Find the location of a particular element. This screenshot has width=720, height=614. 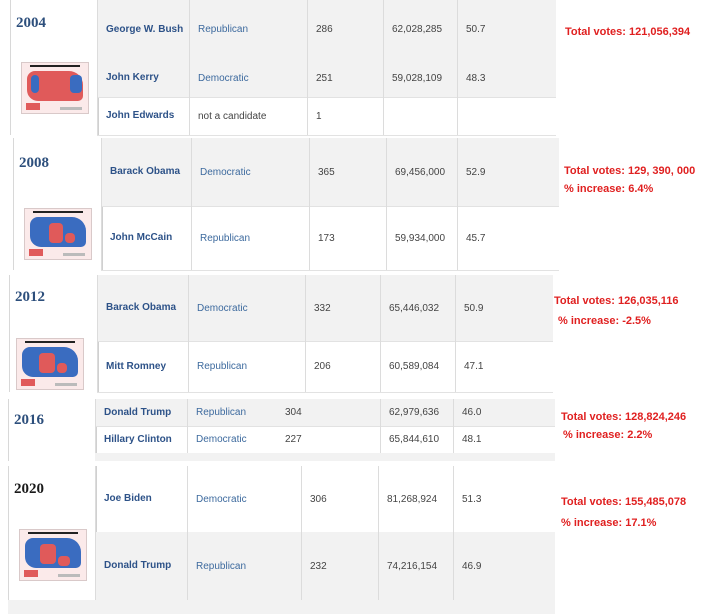

percent-increase: % increase: 2.2% is located at coordinates (608, 435).